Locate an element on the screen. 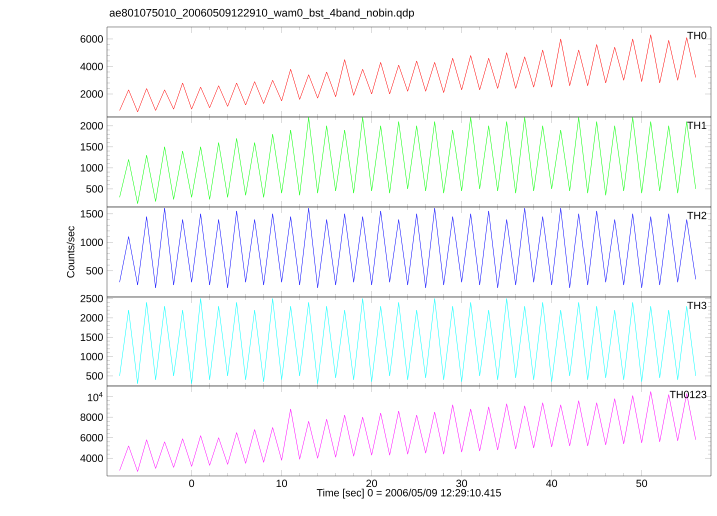 The height and width of the screenshot is (516, 717). series-label: TH0123 is located at coordinates (688, 394).